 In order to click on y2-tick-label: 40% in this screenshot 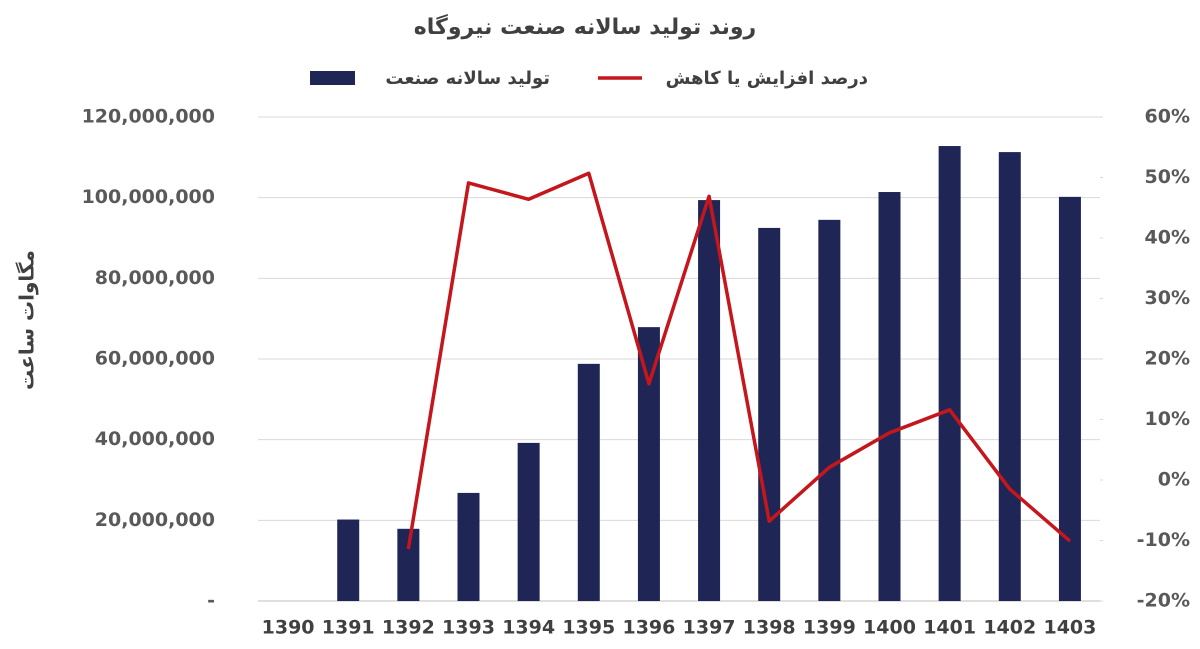, I will do `click(1167, 238)`.